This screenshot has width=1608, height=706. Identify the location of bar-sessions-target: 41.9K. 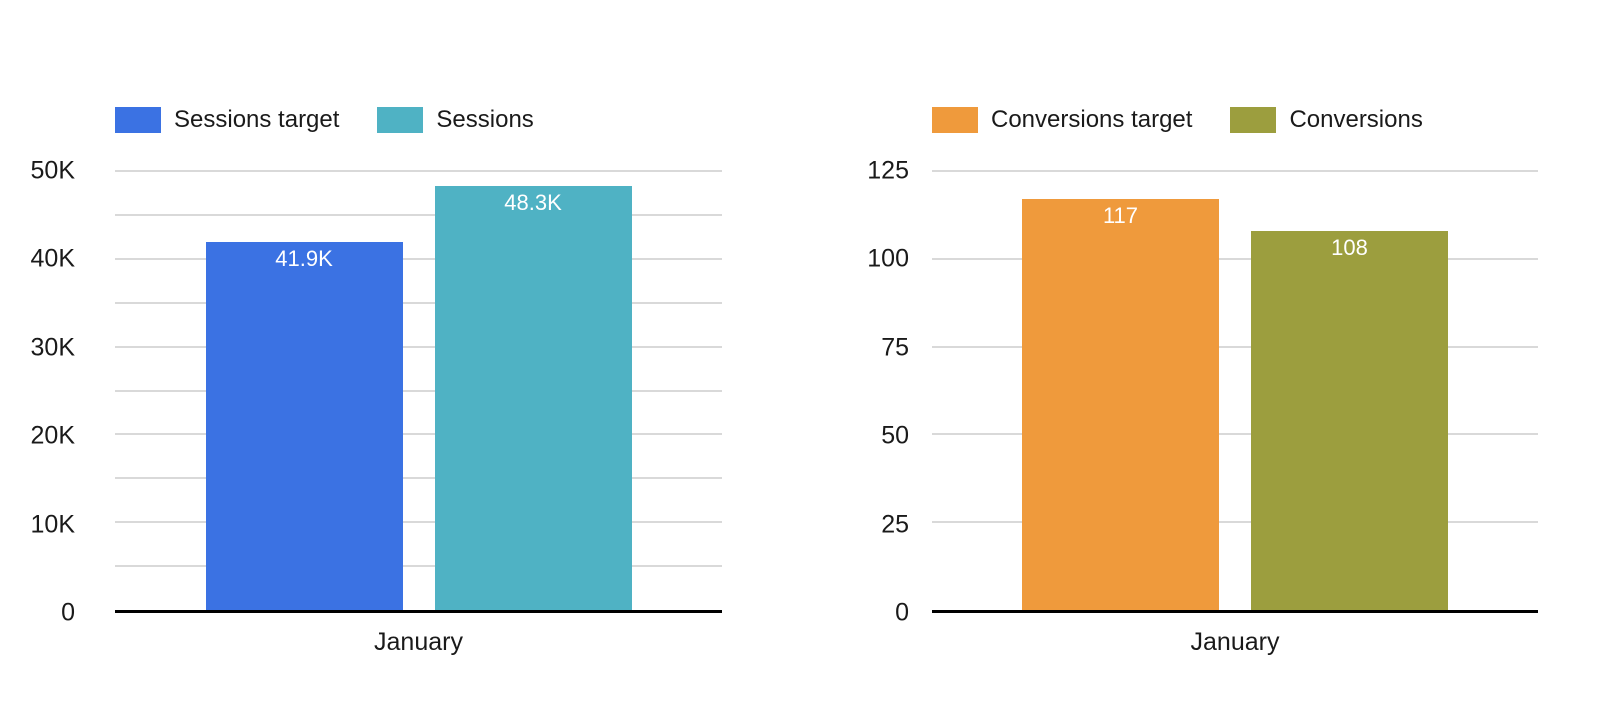
(304, 426).